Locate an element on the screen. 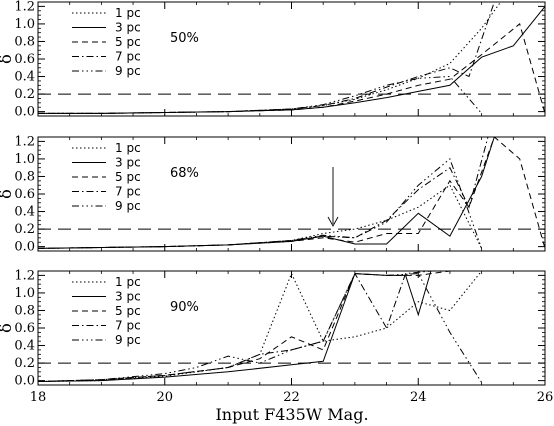 The image size is (554, 426). panel-percent-label: 50% is located at coordinates (184, 38).